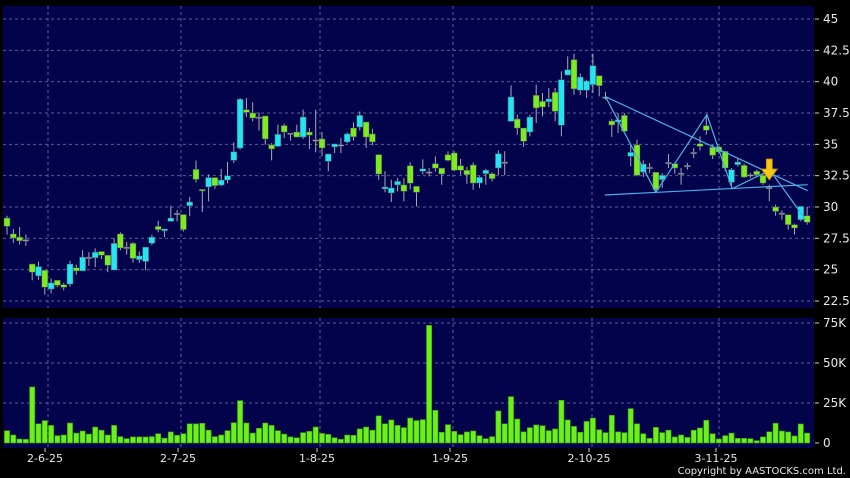 The width and height of the screenshot is (850, 478). Describe the element at coordinates (836, 50) in the screenshot. I see `price-tick-label: 42.5` at that location.